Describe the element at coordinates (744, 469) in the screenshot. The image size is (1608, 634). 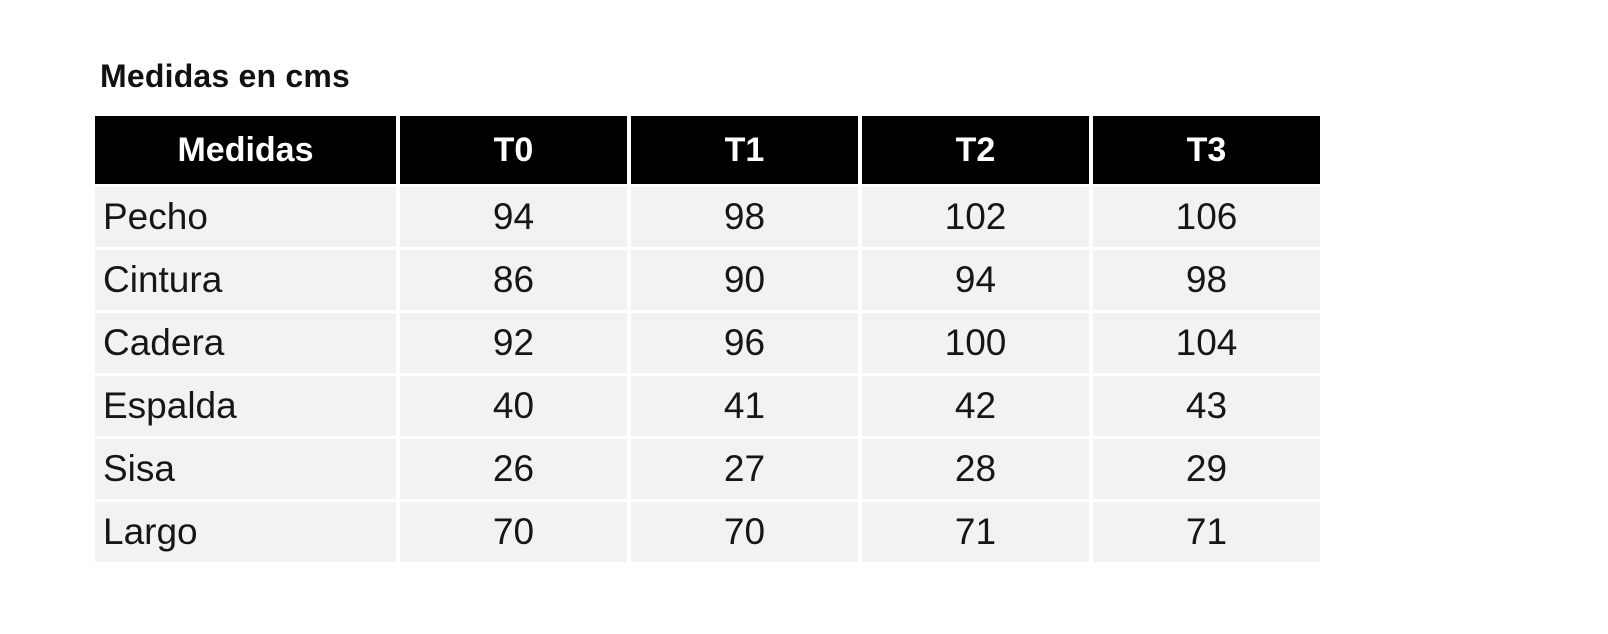
I see `cell-value: 27` at that location.